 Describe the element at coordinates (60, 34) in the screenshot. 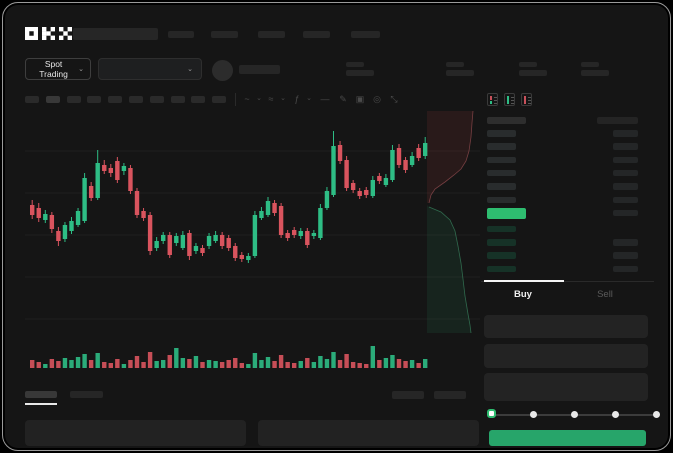

I see `okx-logo` at that location.